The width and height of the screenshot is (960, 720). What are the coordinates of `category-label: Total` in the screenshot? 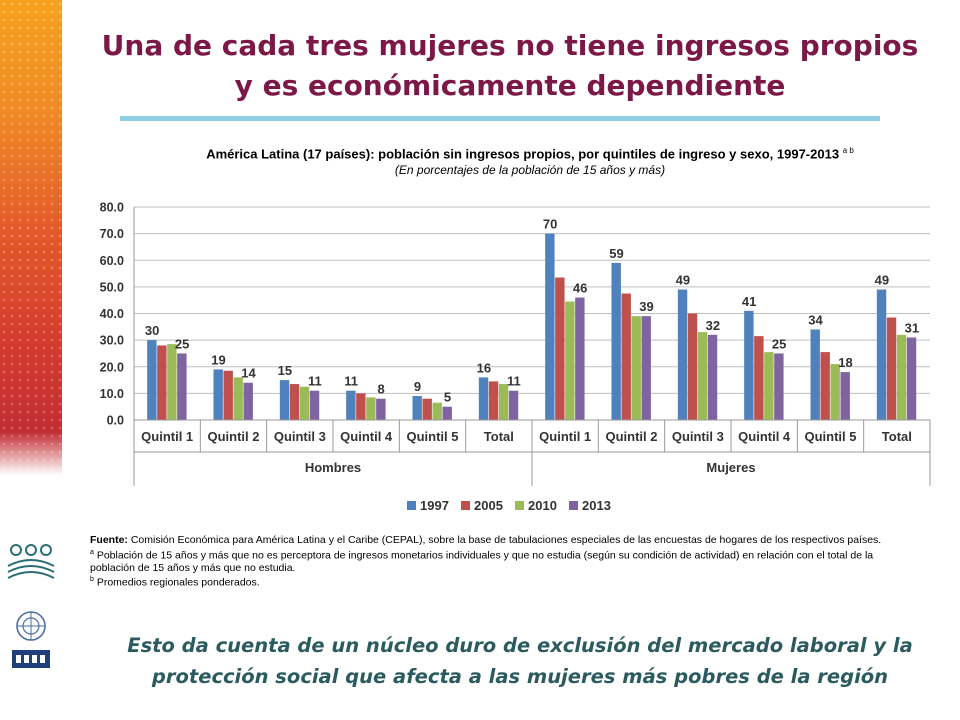 It's located at (897, 436).